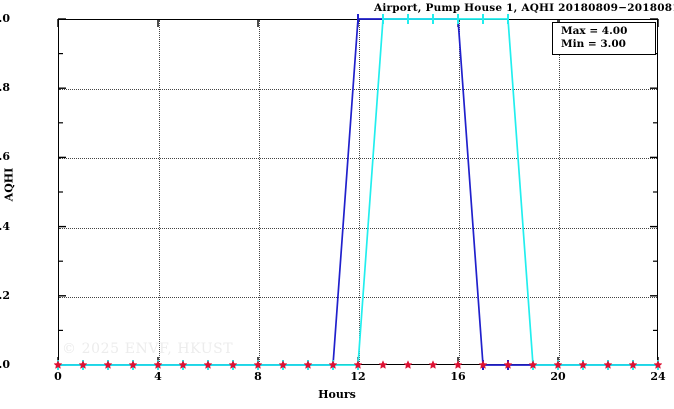  What do you see at coordinates (337, 394) in the screenshot?
I see `x-axis-label: Hours` at bounding box center [337, 394].